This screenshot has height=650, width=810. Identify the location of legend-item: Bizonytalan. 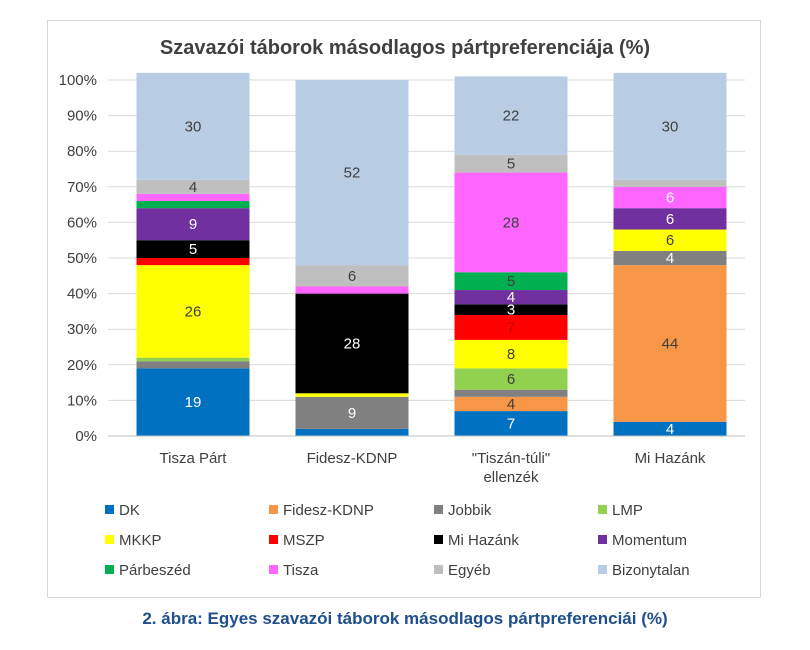
(644, 570).